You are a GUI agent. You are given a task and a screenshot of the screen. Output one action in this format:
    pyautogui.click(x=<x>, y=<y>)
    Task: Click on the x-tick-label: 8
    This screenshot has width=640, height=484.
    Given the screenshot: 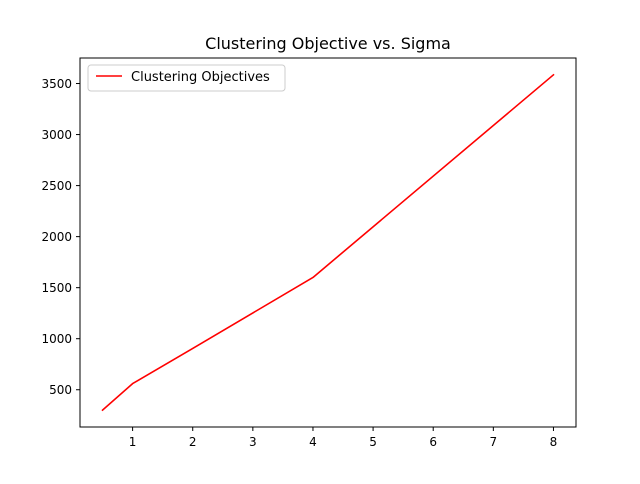 What is the action you would take?
    pyautogui.click(x=554, y=442)
    